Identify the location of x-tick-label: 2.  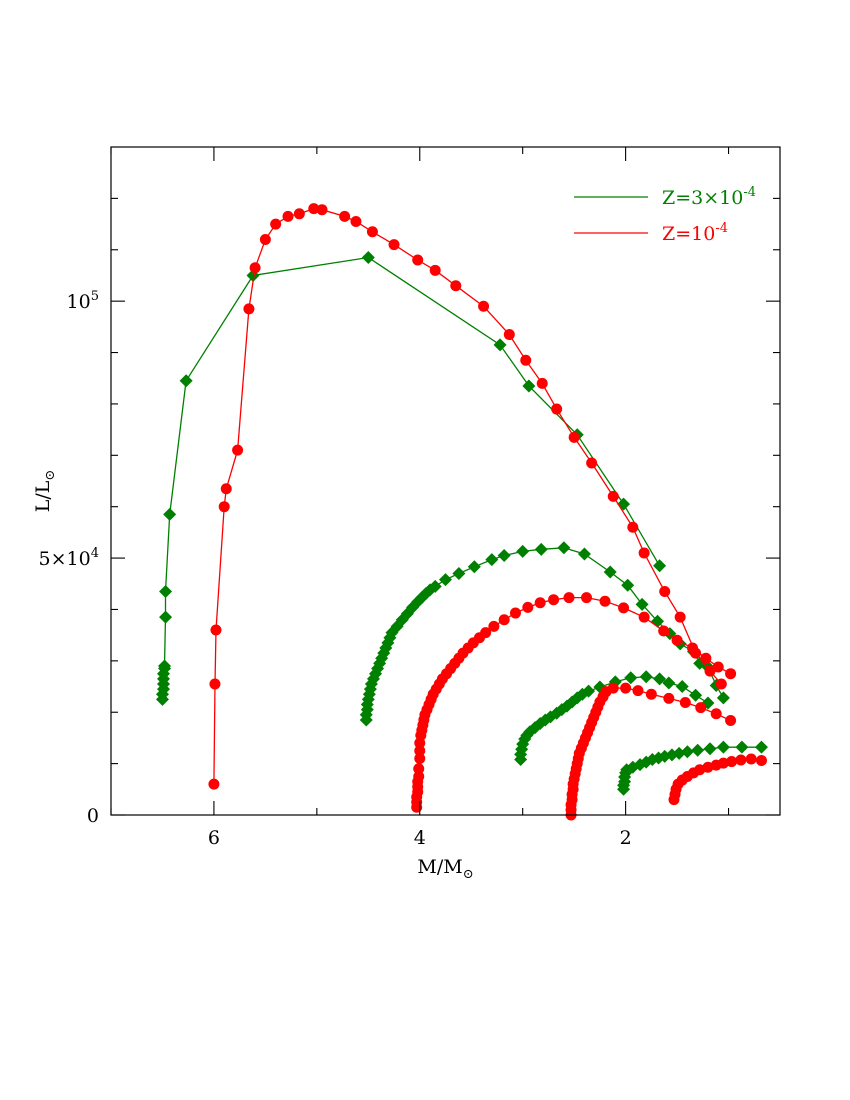
(626, 838).